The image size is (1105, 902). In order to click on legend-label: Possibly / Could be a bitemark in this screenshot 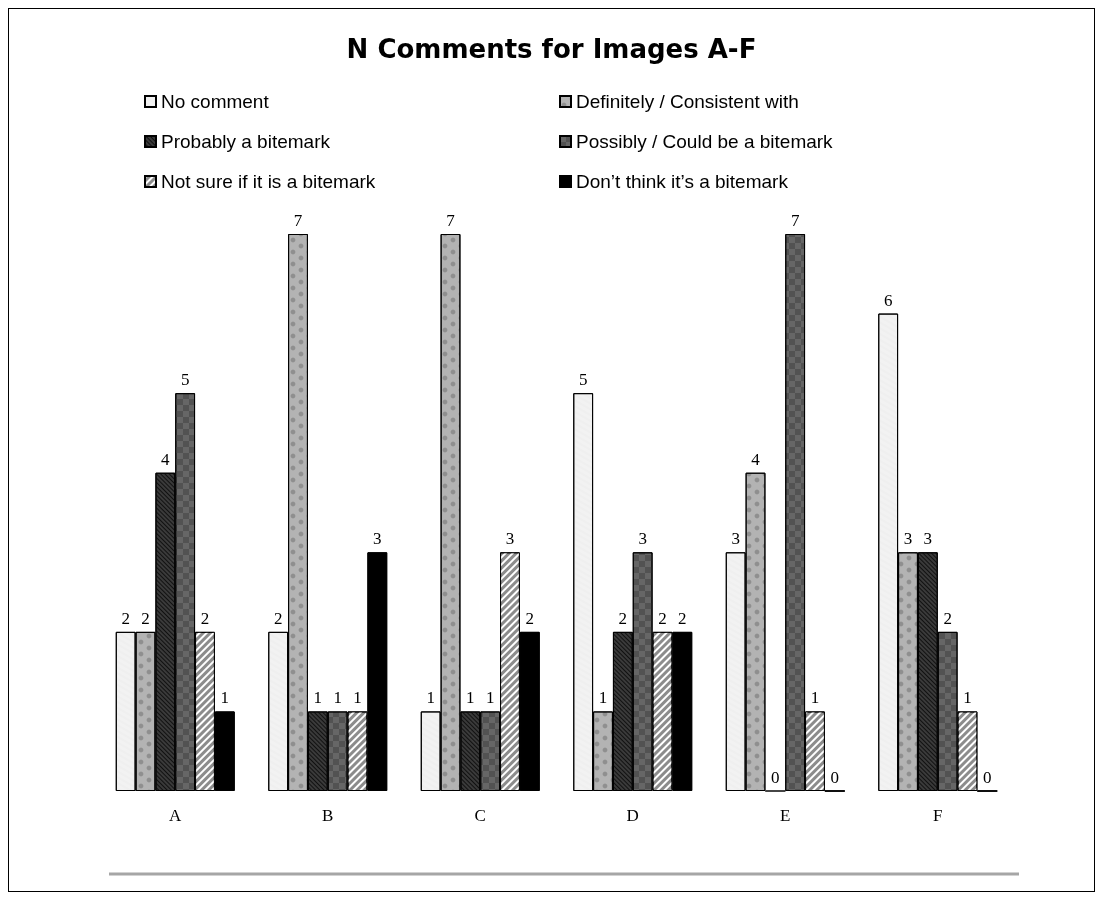, I will do `click(705, 141)`.